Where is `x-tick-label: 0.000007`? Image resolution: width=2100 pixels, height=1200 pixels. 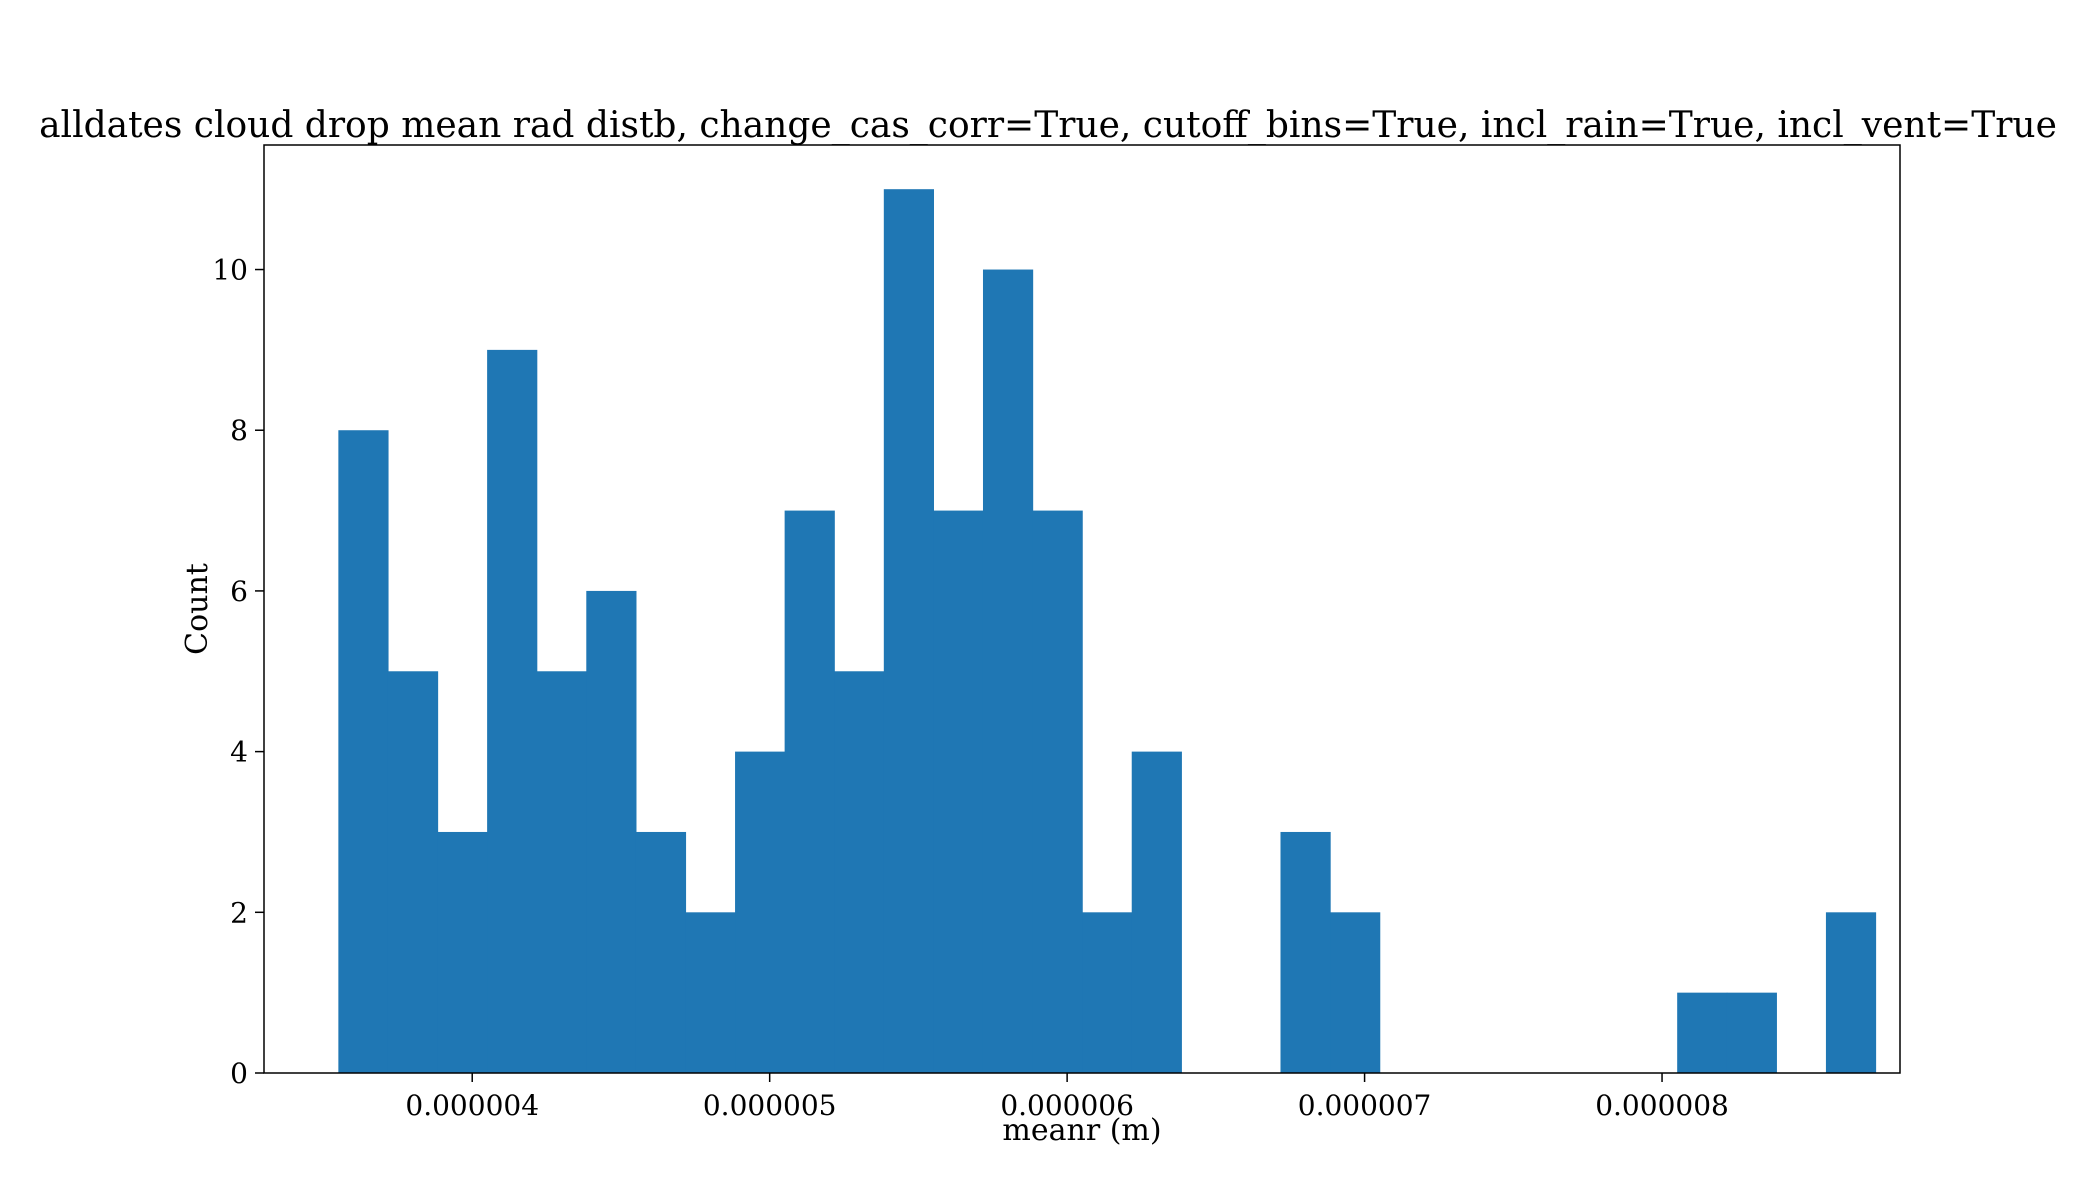
x-tick-label: 0.000007 is located at coordinates (1365, 1105).